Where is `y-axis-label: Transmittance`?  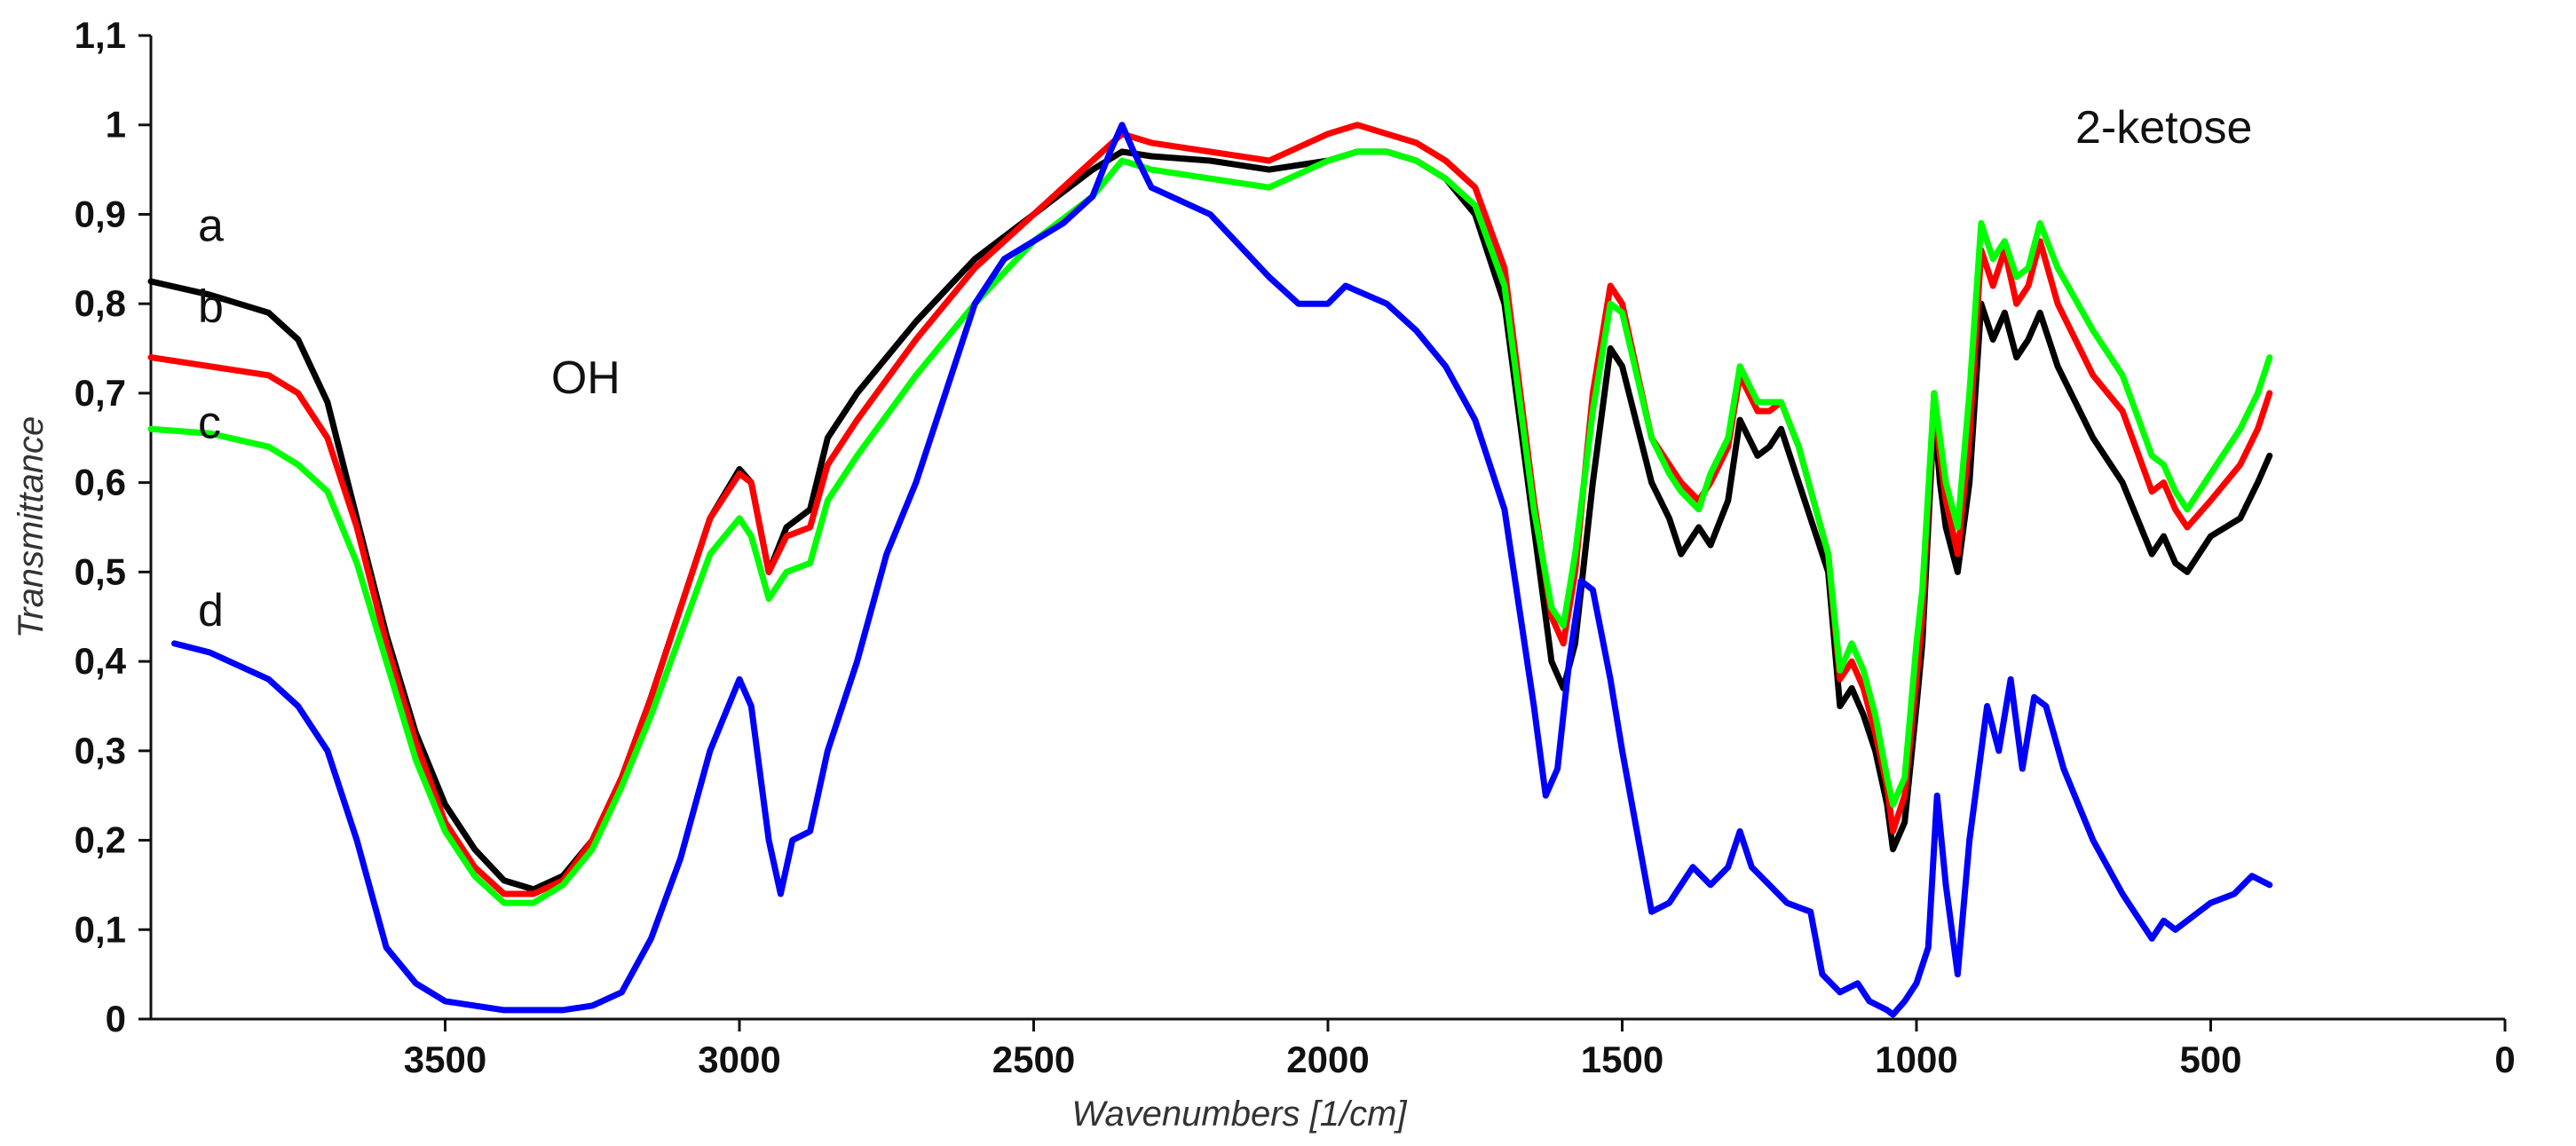 y-axis-label: Transmittance is located at coordinates (31, 527).